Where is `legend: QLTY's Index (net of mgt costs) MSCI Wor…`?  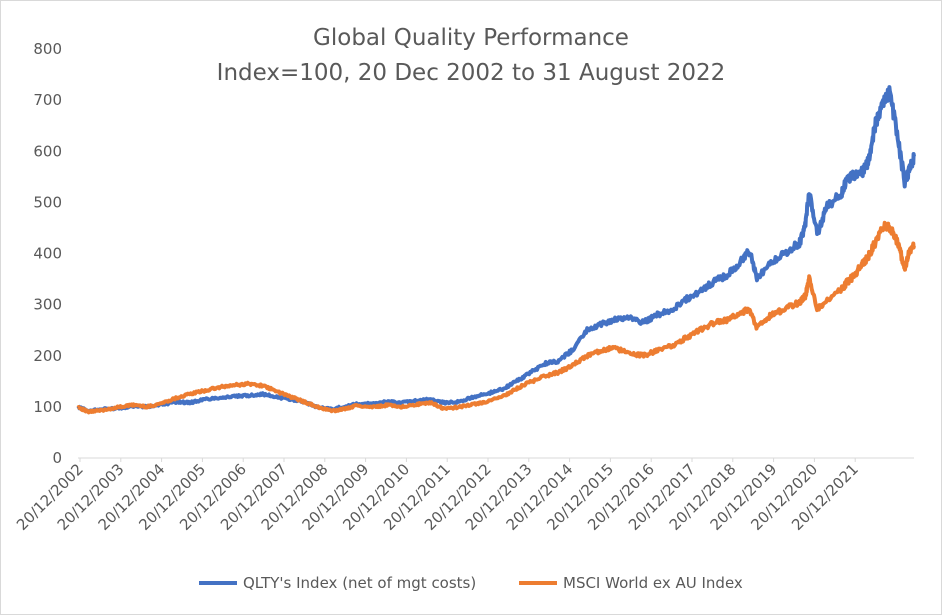
legend: QLTY's Index (net of mgt costs) MSCI Wor… is located at coordinates (471, 583).